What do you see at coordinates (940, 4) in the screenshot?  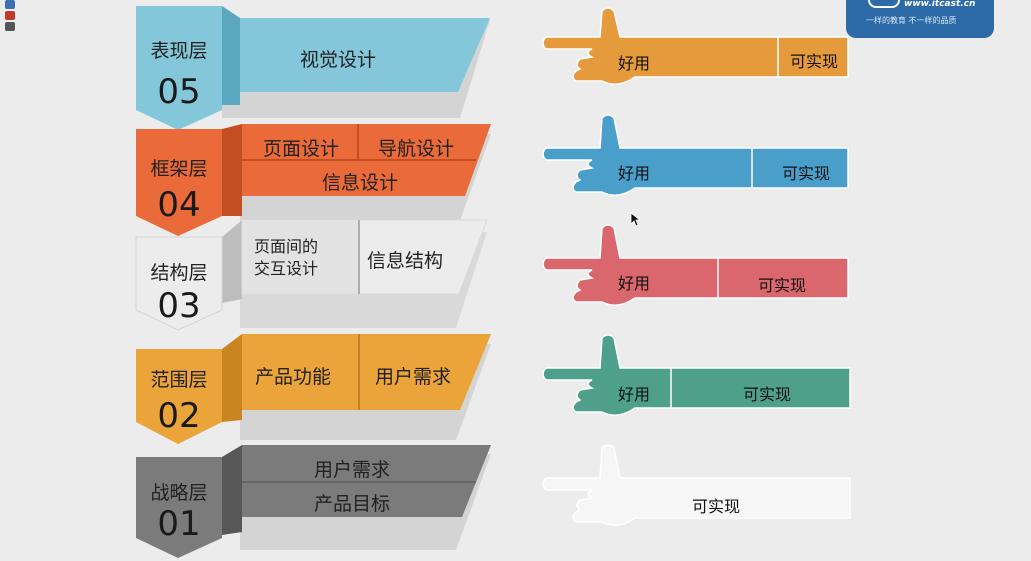 I see `logo-url: www.itcast.cn` at bounding box center [940, 4].